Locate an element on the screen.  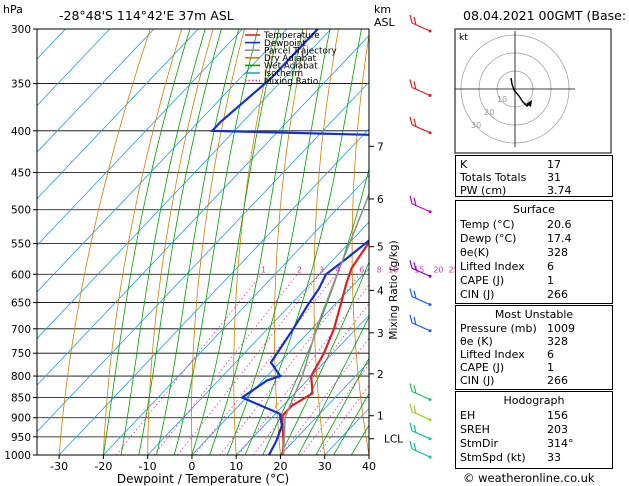
temp-tick-label: -20 is located at coordinates (103, 466).